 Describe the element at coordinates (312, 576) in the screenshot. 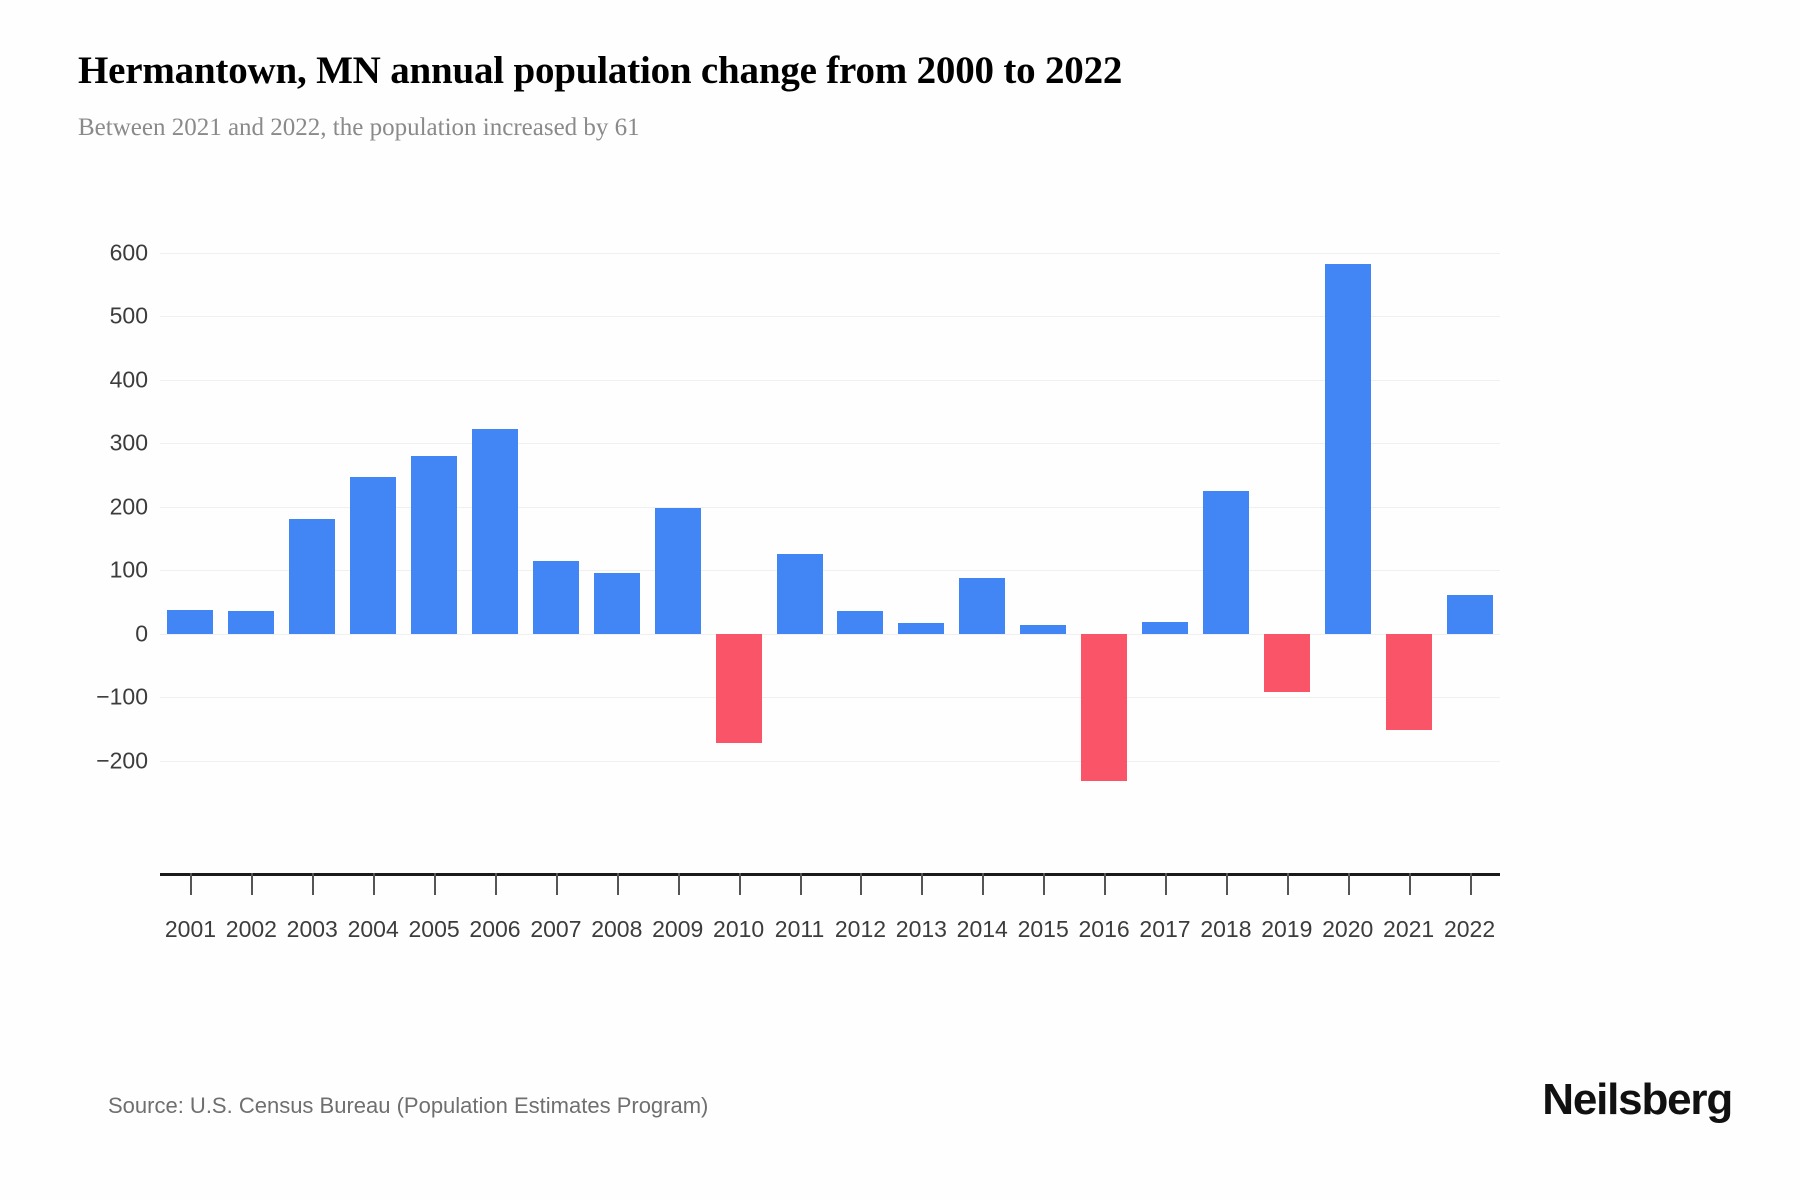

I see `bar-2003` at that location.